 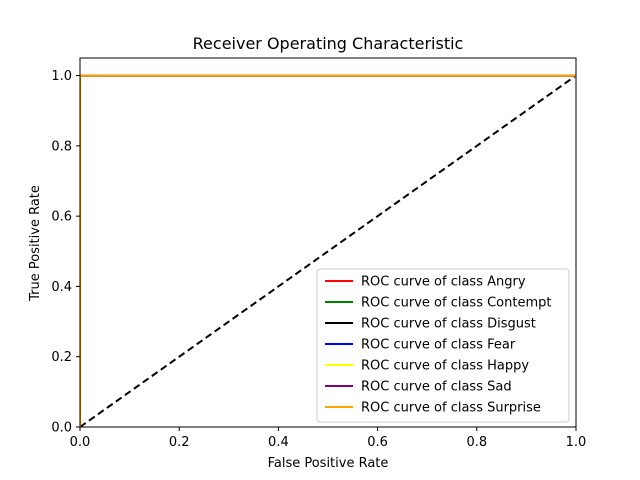 I want to click on x-tick-label: 0.8, so click(x=476, y=442).